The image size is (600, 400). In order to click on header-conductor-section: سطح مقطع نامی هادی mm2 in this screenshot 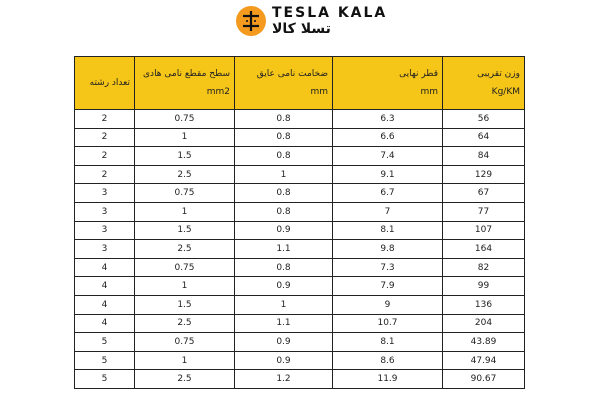, I will do `click(184, 83)`.